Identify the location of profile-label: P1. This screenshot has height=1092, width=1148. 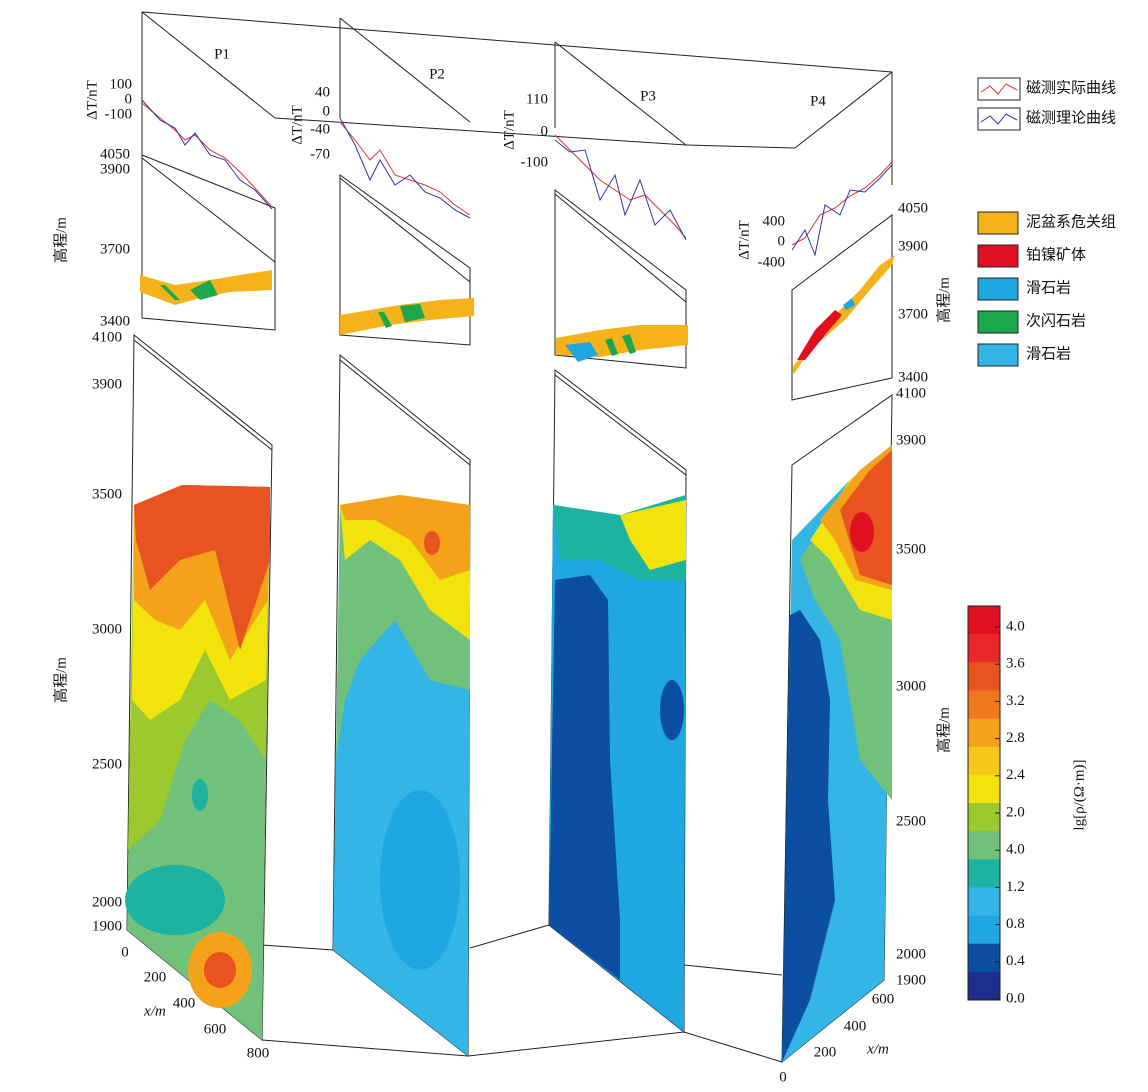
(222, 54).